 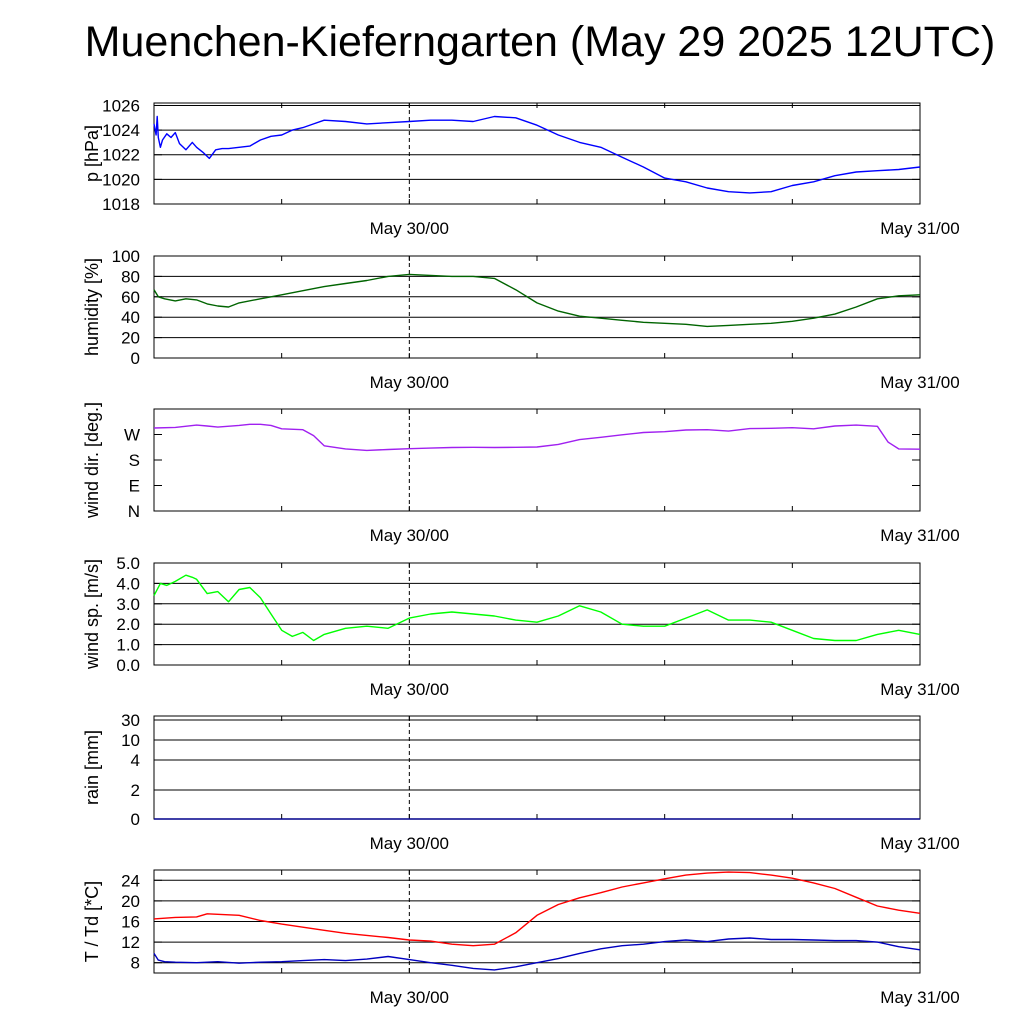 I want to click on y-axis-label: humidity [%], so click(x=92, y=307).